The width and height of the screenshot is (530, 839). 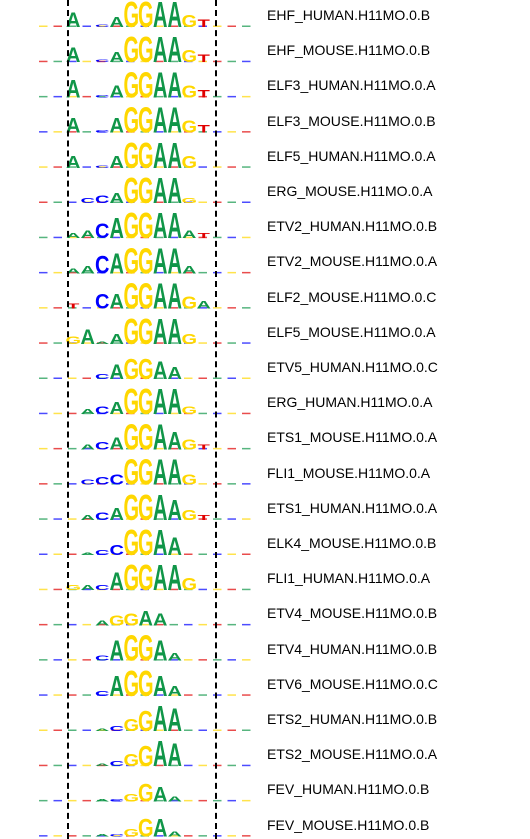 What do you see at coordinates (349, 472) in the screenshot?
I see `motif-label: FLI1_MOUSE.H11MO.0.A` at bounding box center [349, 472].